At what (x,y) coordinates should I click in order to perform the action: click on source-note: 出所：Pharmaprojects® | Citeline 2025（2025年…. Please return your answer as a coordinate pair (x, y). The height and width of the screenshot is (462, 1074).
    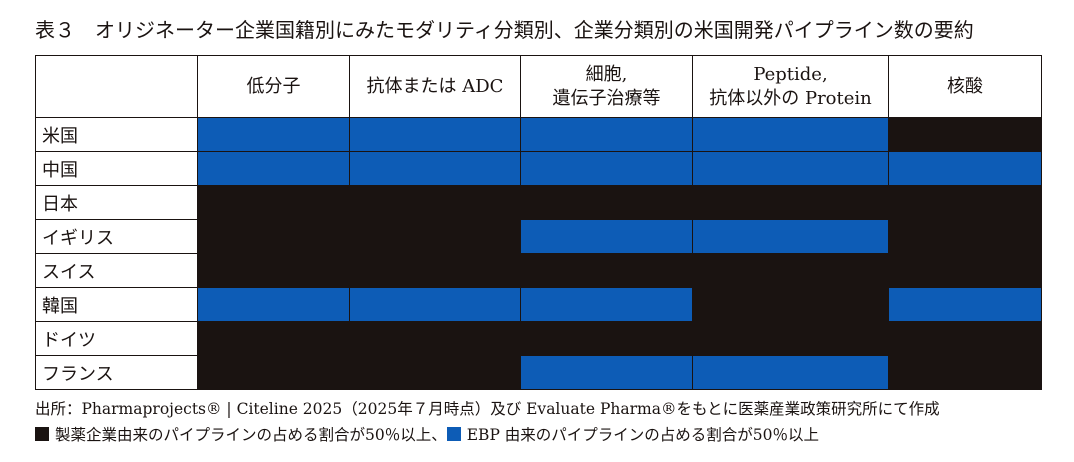
    Looking at the image, I should click on (487, 409).